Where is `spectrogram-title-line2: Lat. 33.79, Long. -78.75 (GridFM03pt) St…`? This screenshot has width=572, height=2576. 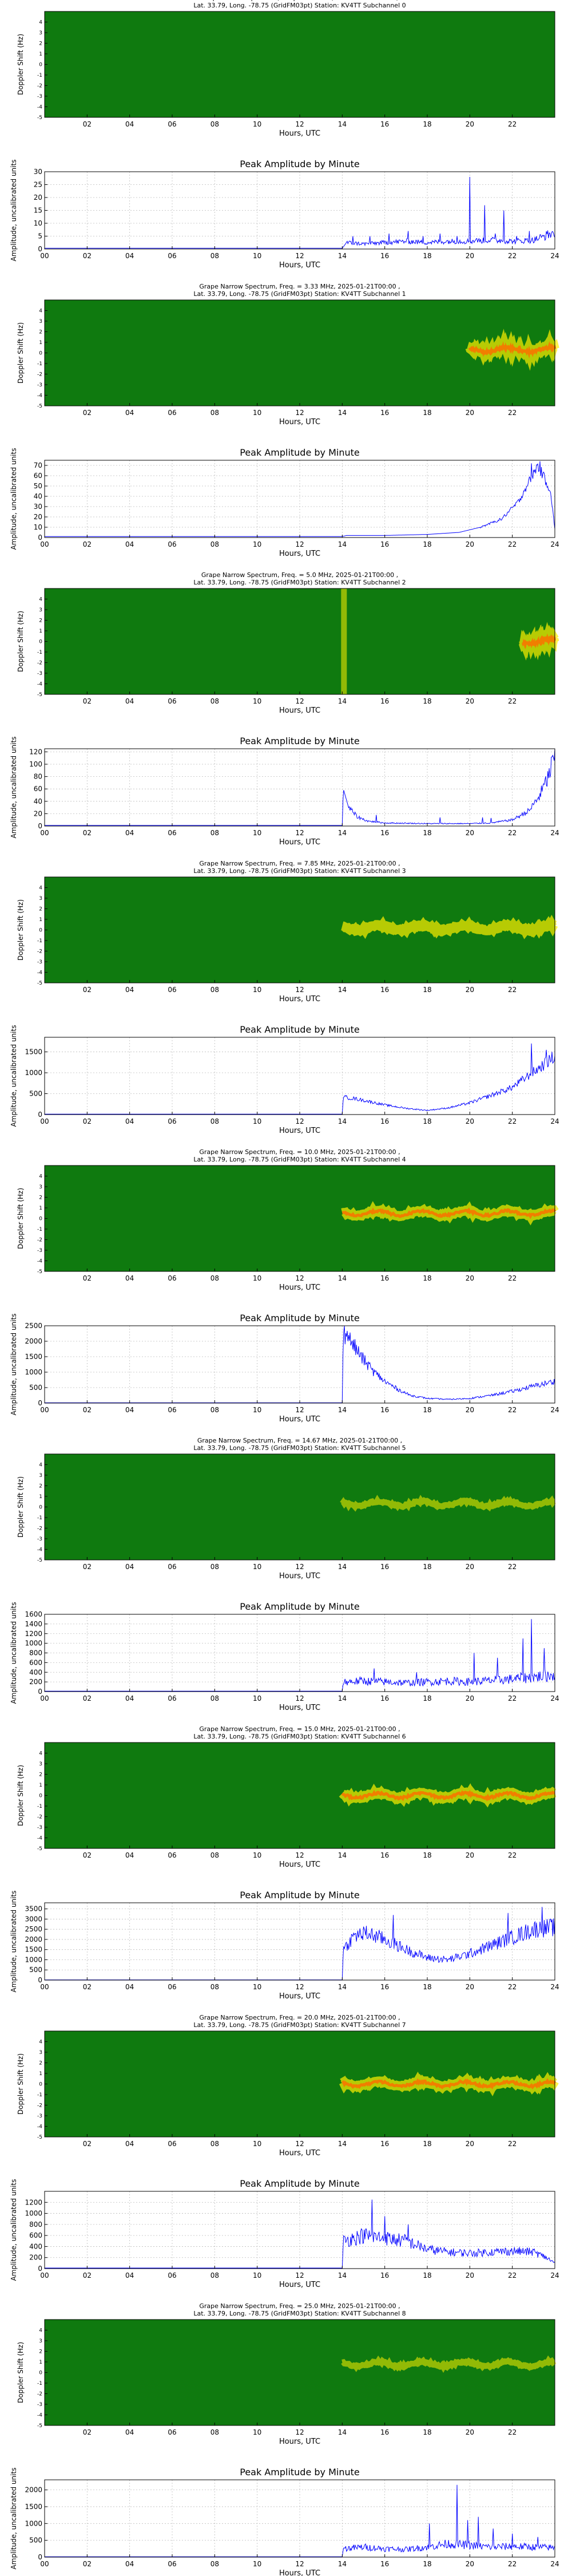
spectrogram-title-line2: Lat. 33.79, Long. -78.75 (GridFM03pt) St… is located at coordinates (299, 5).